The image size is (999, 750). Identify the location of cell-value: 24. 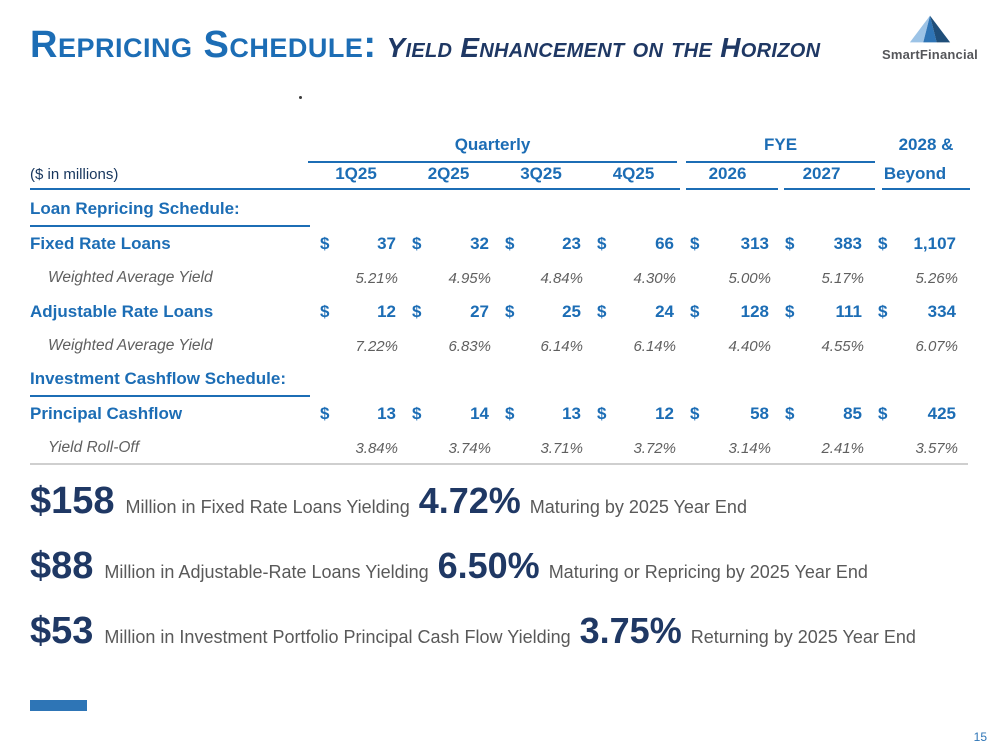
(664, 311).